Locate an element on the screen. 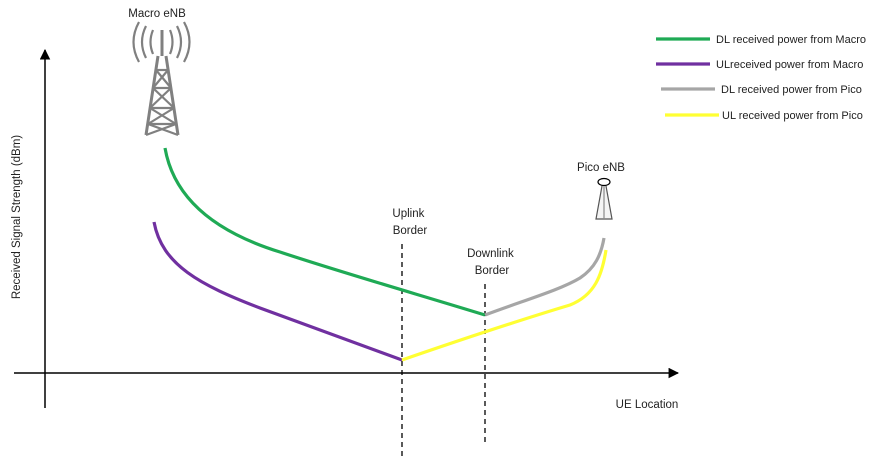  macro-label: Macro eNB is located at coordinates (157, 14).